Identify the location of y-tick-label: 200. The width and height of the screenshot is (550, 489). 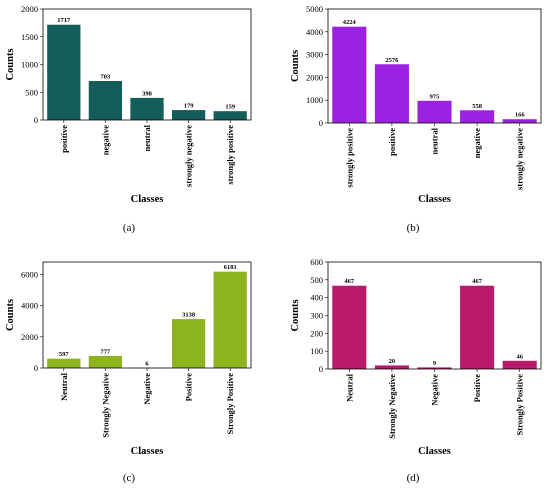
(316, 333).